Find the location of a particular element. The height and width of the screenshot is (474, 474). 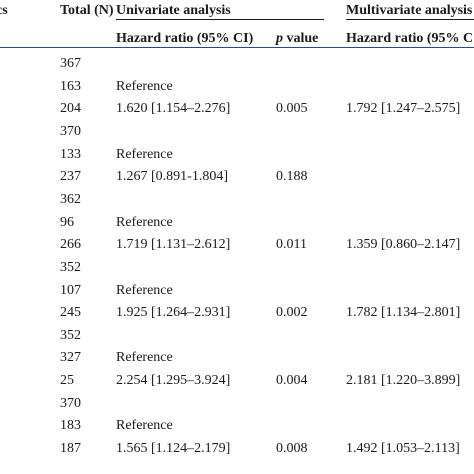

cell-p-value: 0.005 is located at coordinates (292, 108).